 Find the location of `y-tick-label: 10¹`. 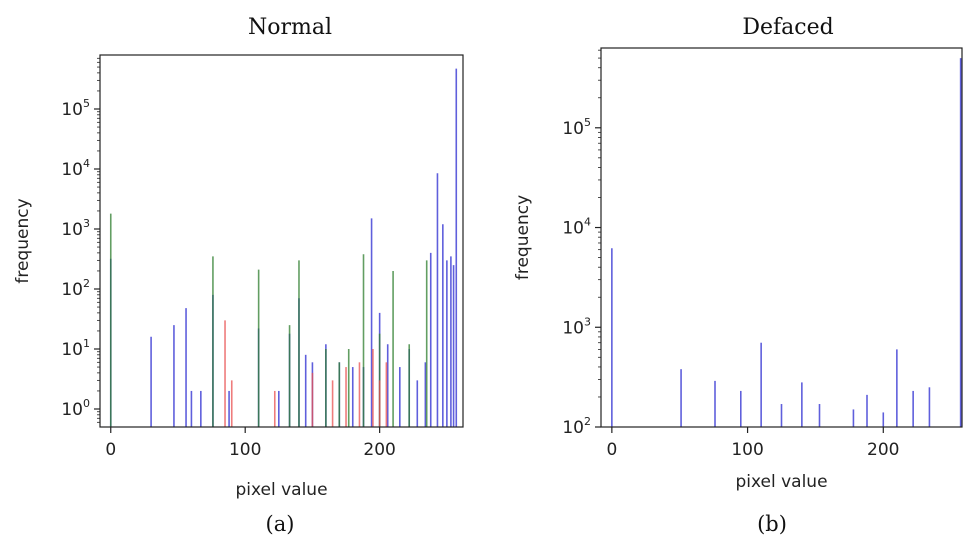

y-tick-label: 10¹ is located at coordinates (75, 348).